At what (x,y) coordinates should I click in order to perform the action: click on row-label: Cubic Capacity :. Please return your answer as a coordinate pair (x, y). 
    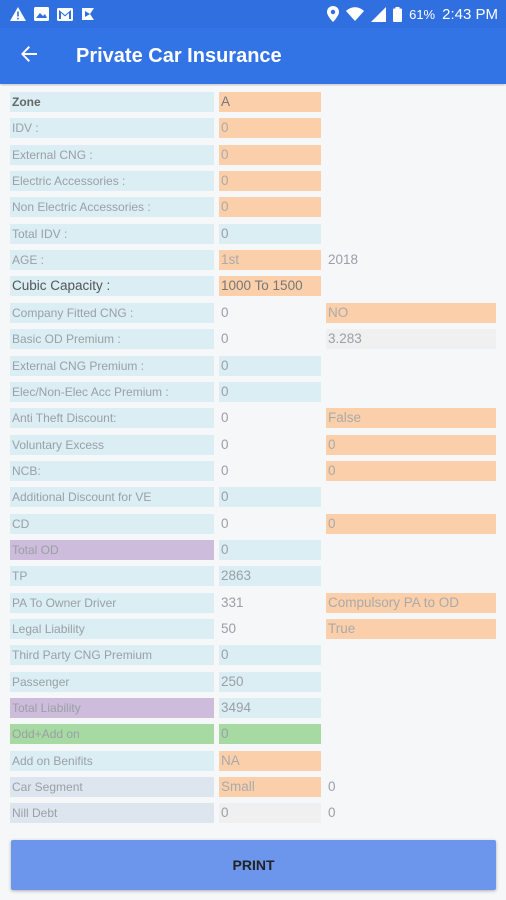
    Looking at the image, I should click on (112, 286).